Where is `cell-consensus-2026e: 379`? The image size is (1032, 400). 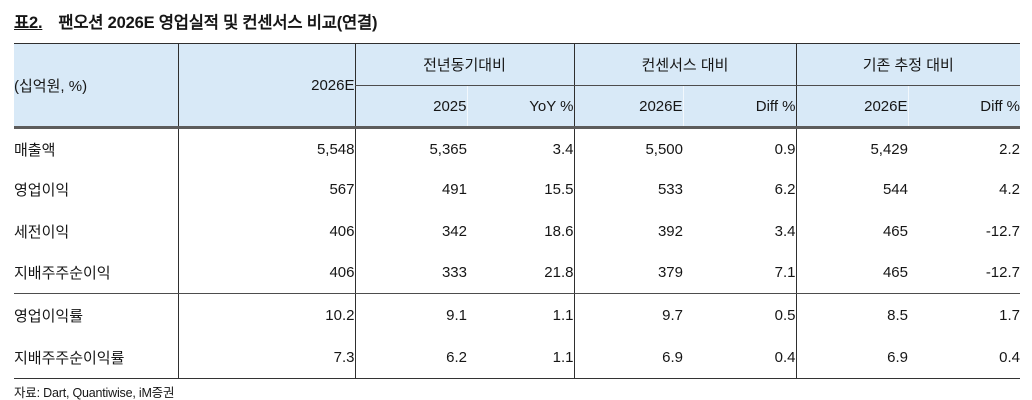 cell-consensus-2026e: 379 is located at coordinates (628, 273).